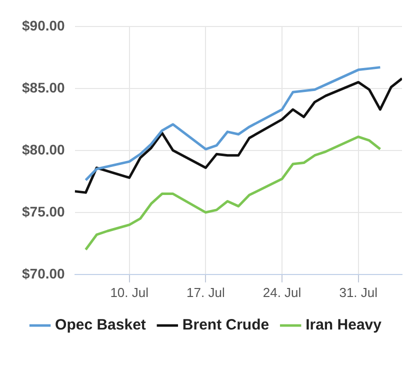  What do you see at coordinates (344, 325) in the screenshot?
I see `legend-label: Iran Heavy` at bounding box center [344, 325].